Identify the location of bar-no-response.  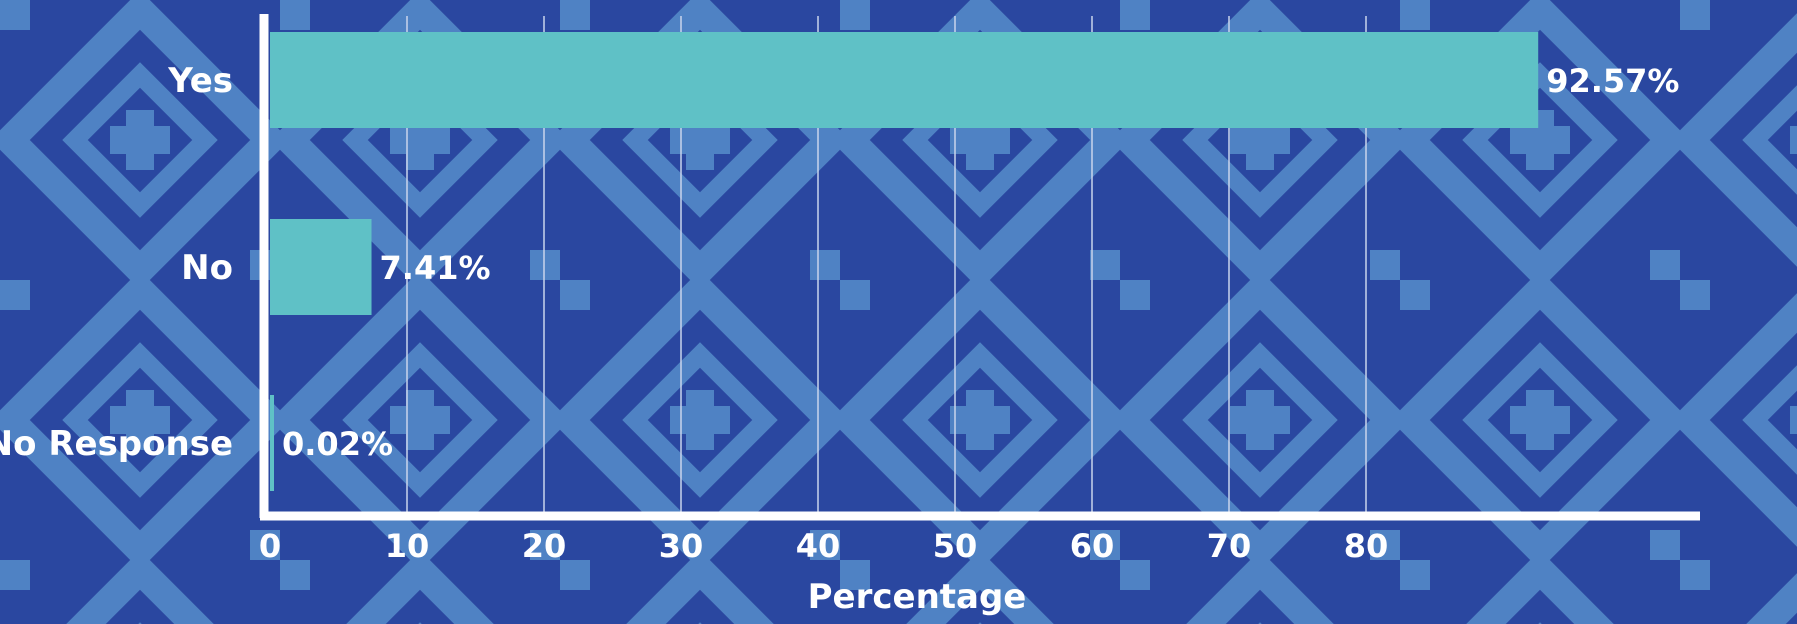
(272, 443).